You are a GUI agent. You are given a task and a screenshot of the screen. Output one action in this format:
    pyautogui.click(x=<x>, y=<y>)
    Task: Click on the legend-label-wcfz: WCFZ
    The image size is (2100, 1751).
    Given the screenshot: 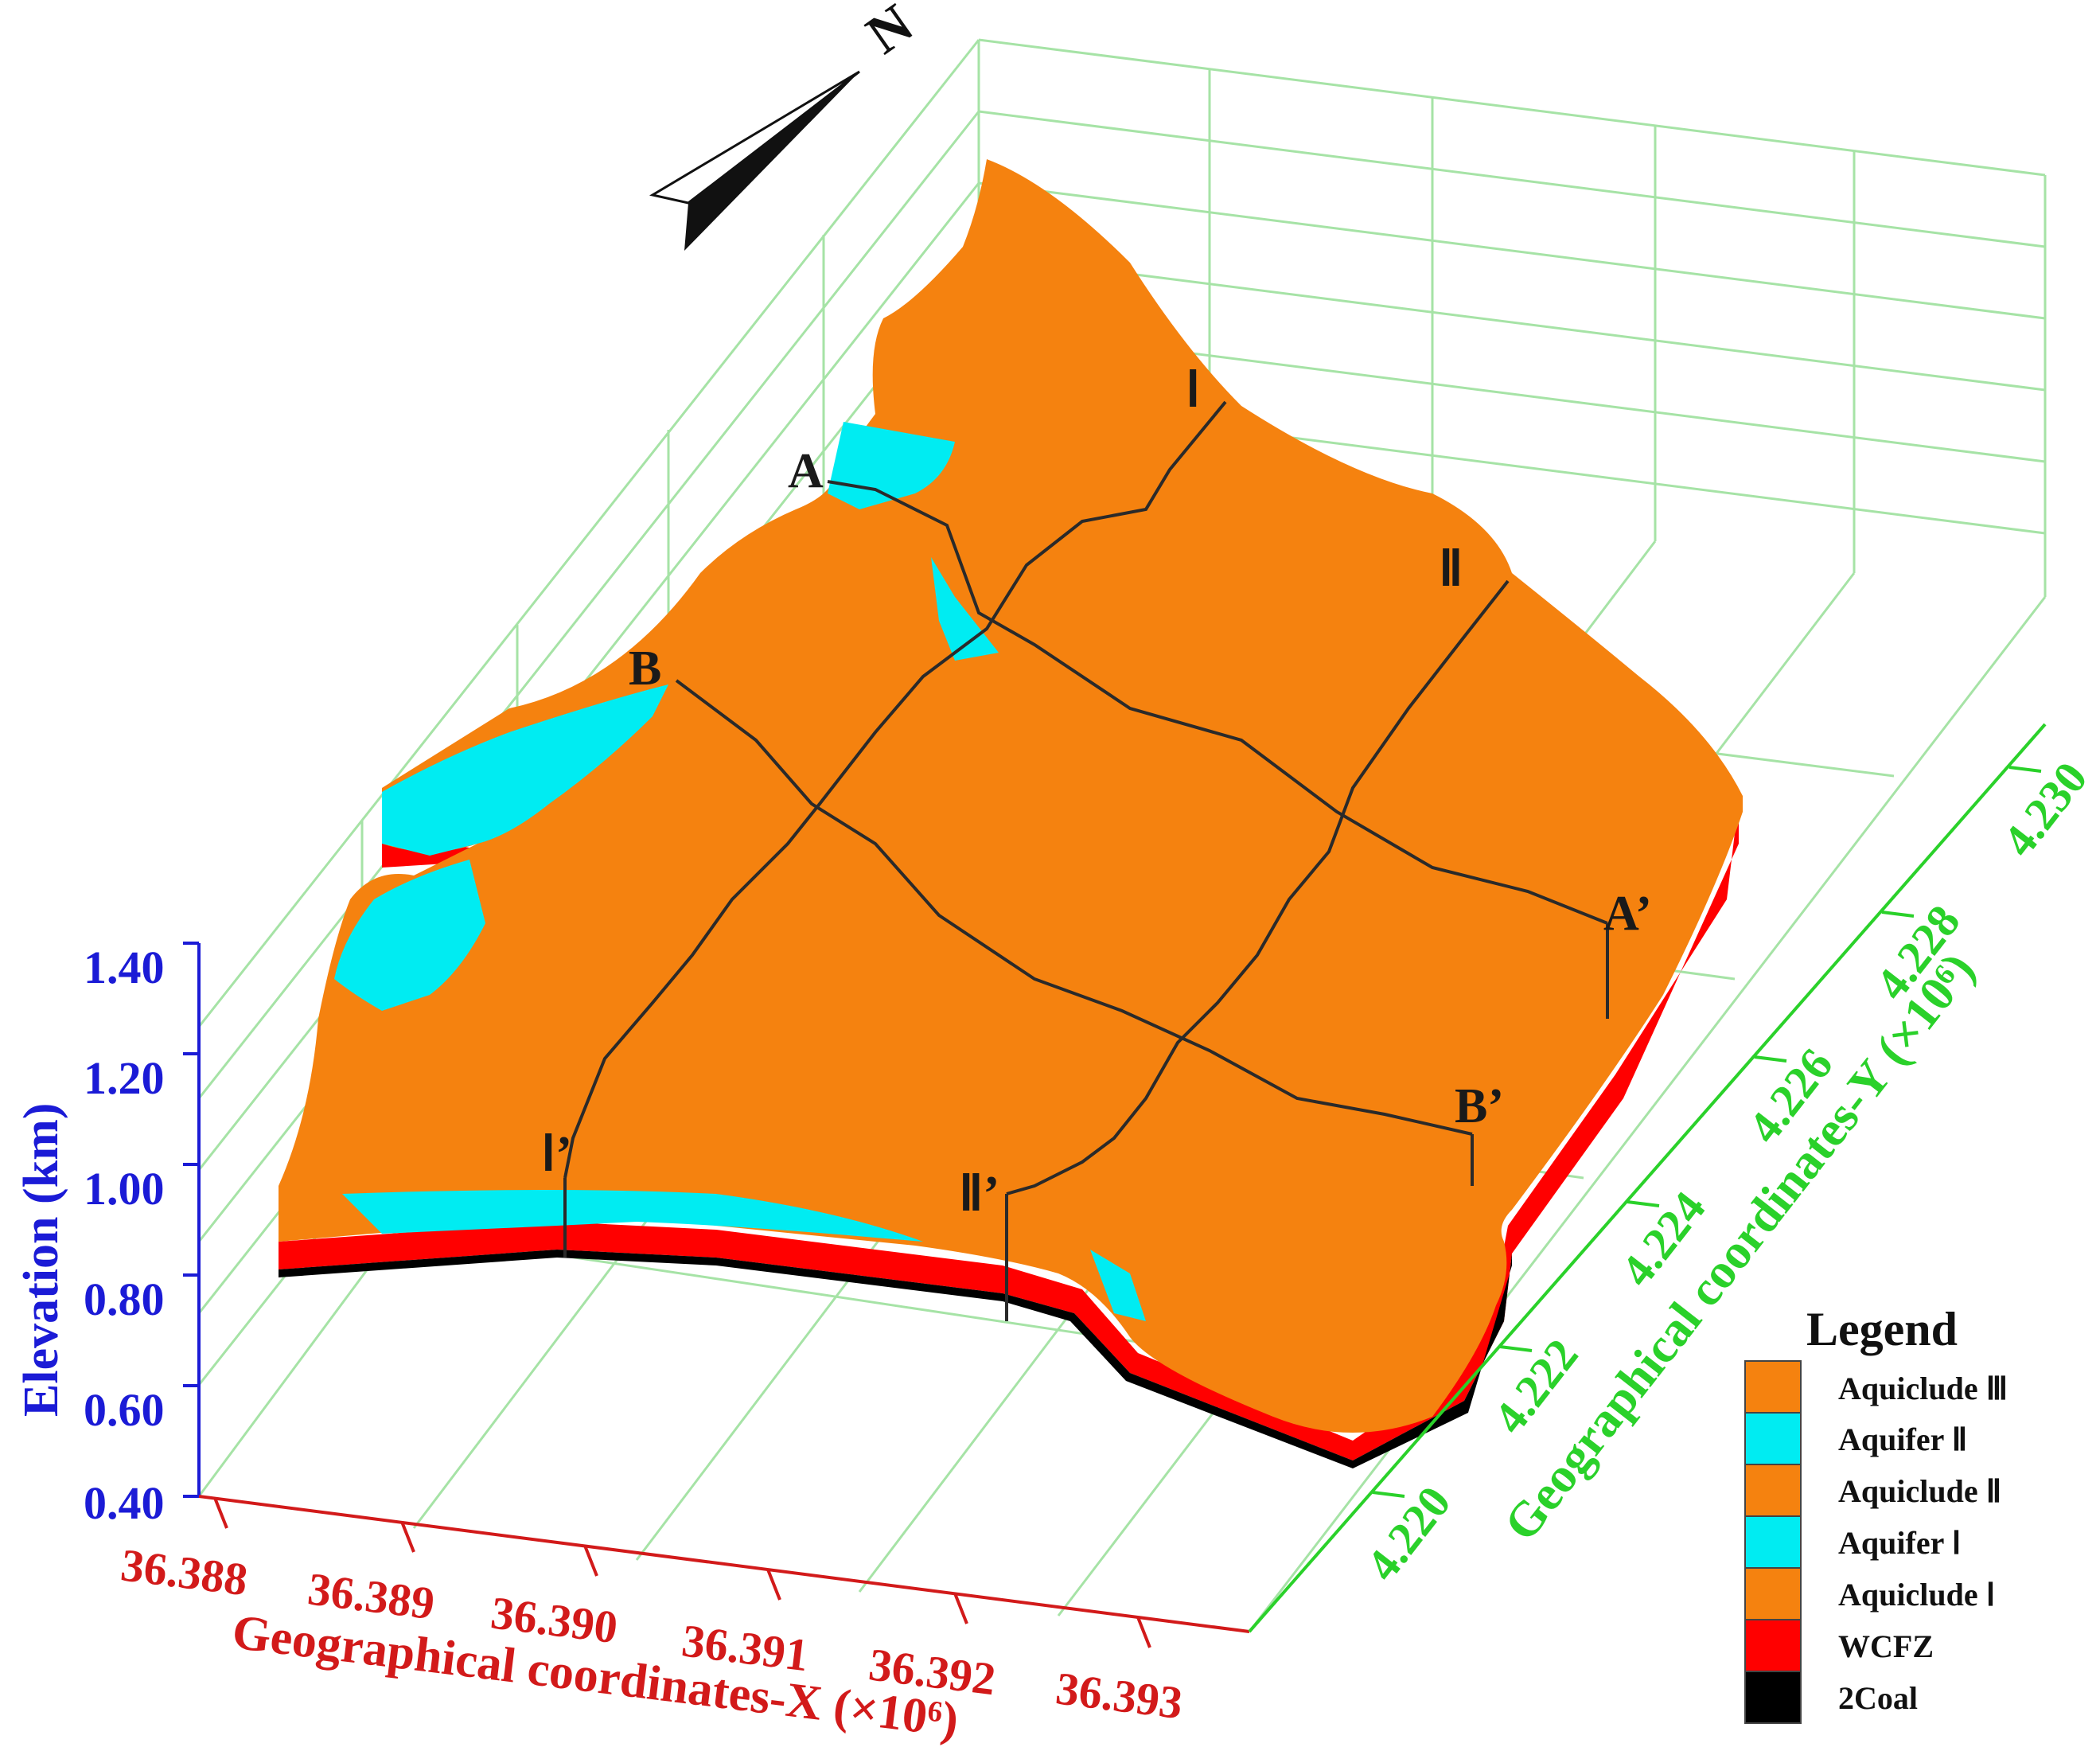 What is the action you would take?
    pyautogui.click(x=1886, y=1646)
    